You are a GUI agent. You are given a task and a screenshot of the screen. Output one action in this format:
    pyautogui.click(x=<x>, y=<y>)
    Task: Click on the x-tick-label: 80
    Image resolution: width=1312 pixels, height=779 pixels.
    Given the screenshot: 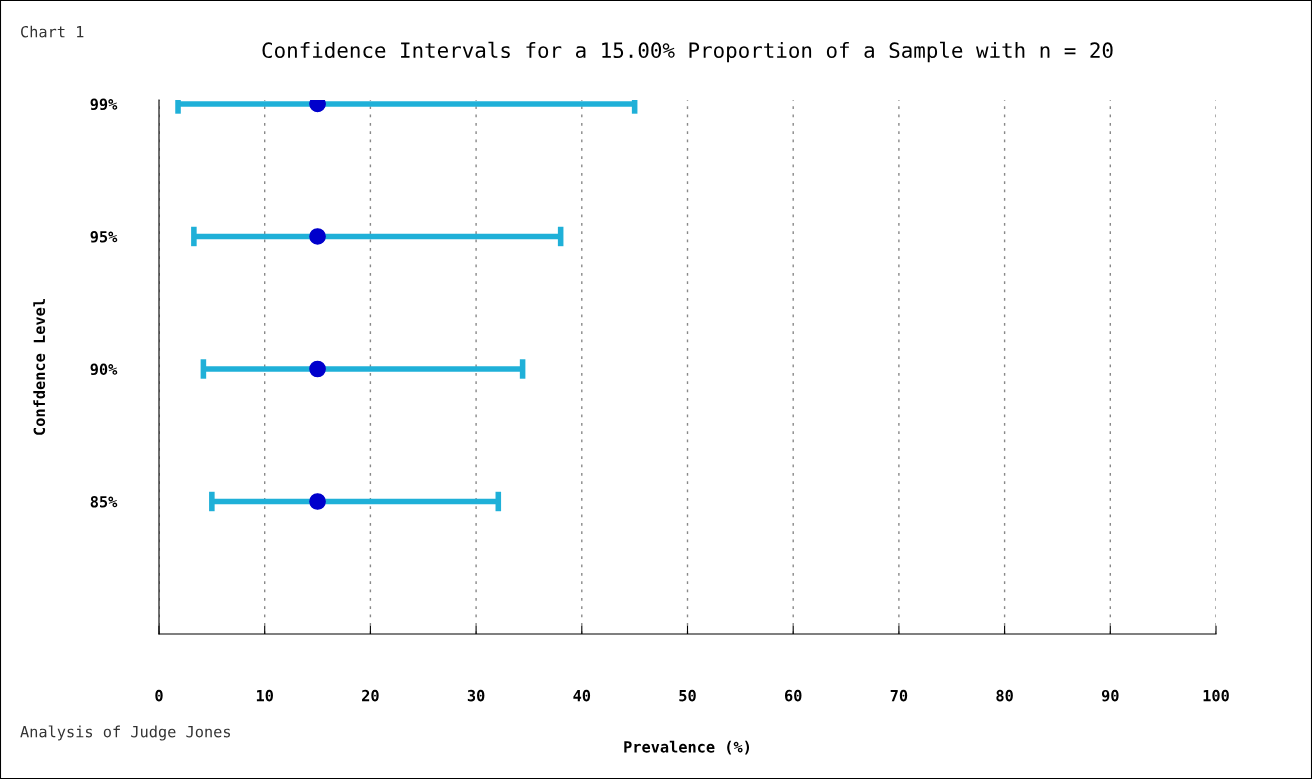 What is the action you would take?
    pyautogui.click(x=1004, y=695)
    